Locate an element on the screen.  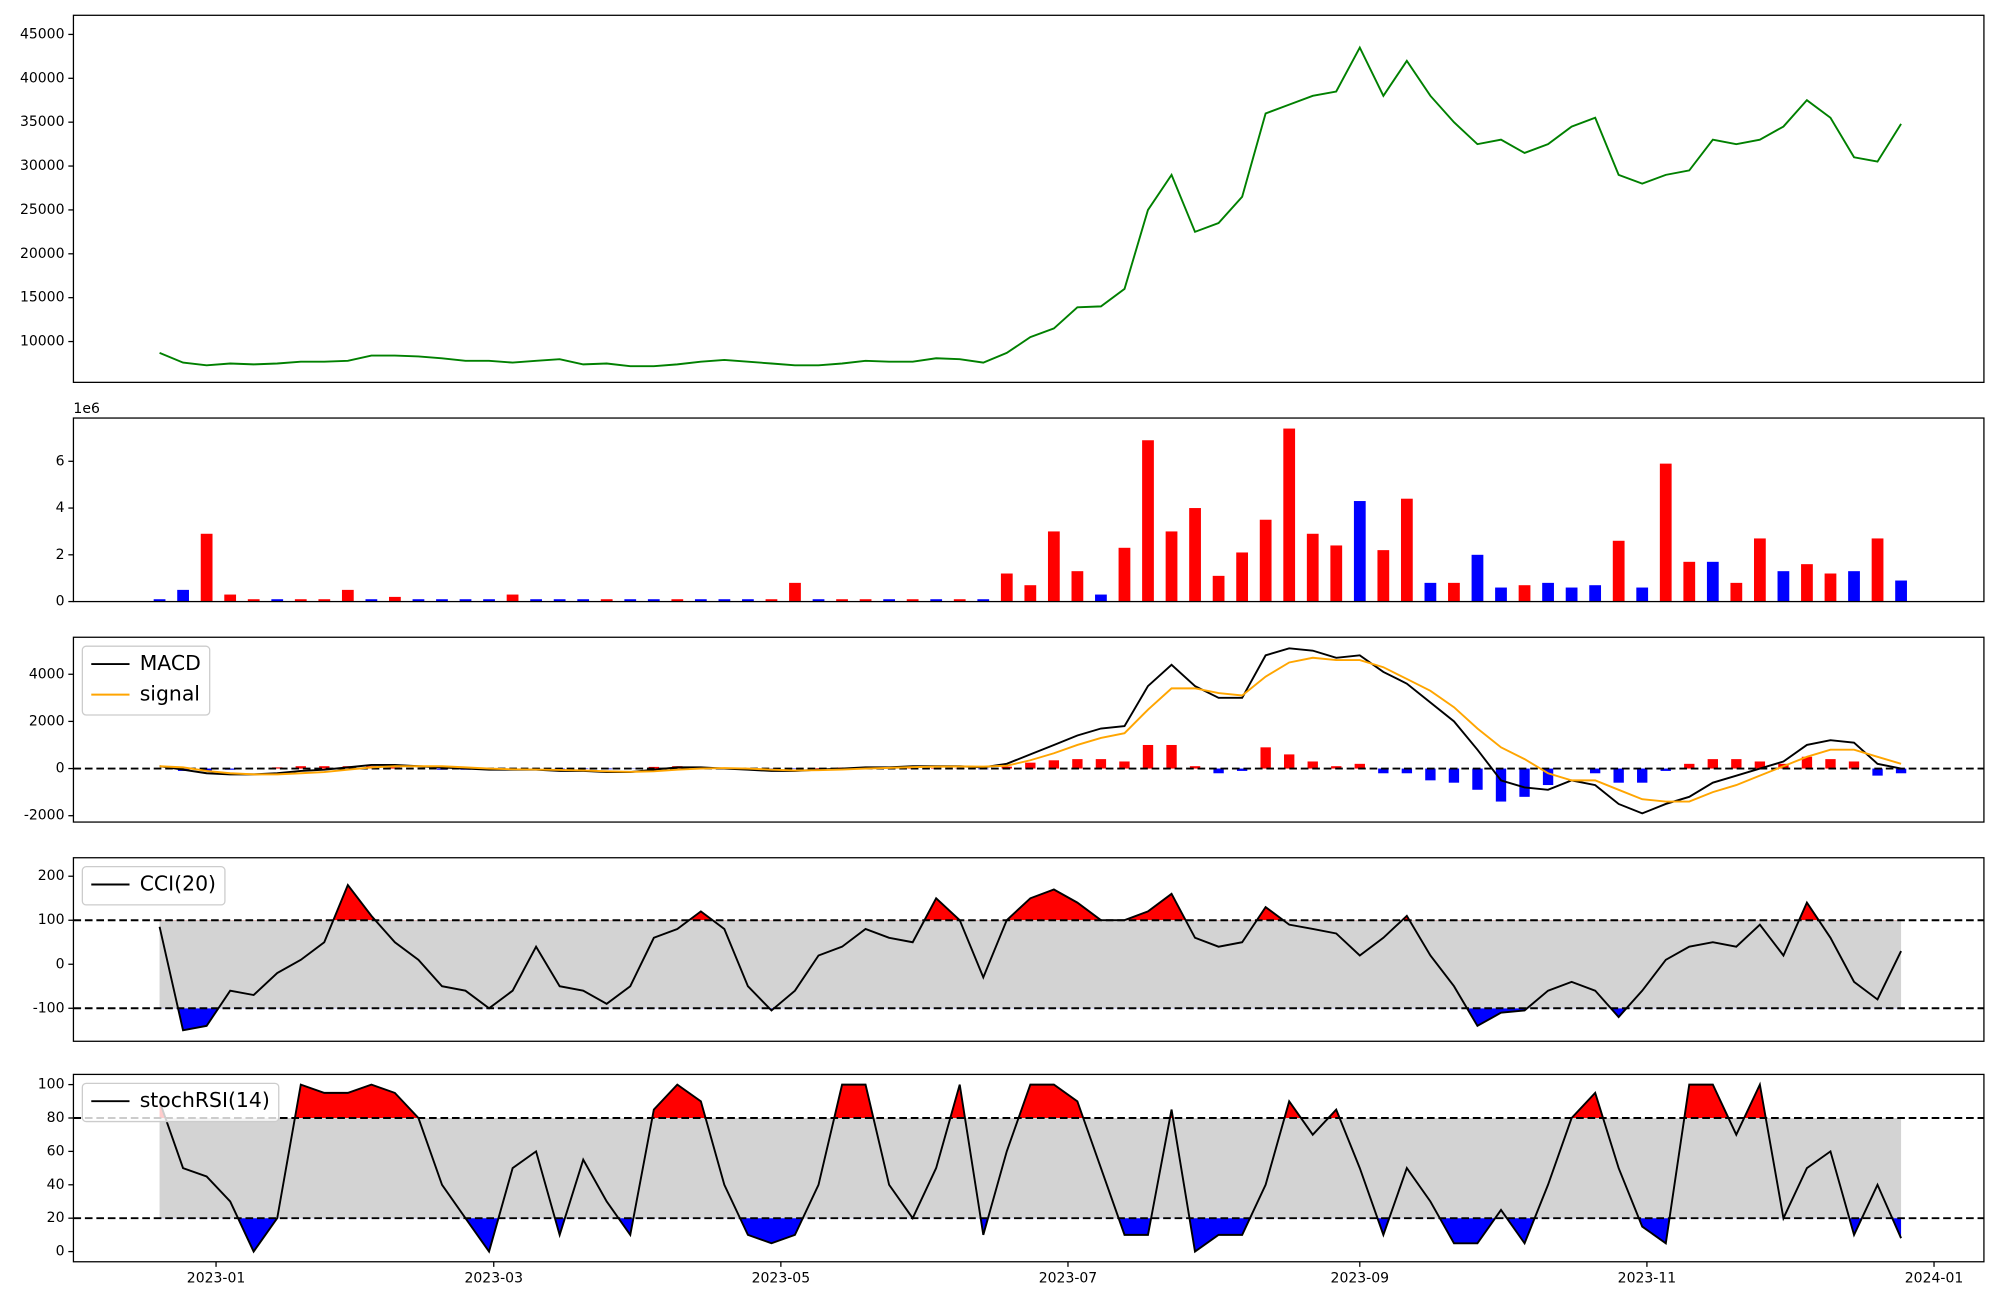
axis-offset-label: 1e6 is located at coordinates (86, 409).